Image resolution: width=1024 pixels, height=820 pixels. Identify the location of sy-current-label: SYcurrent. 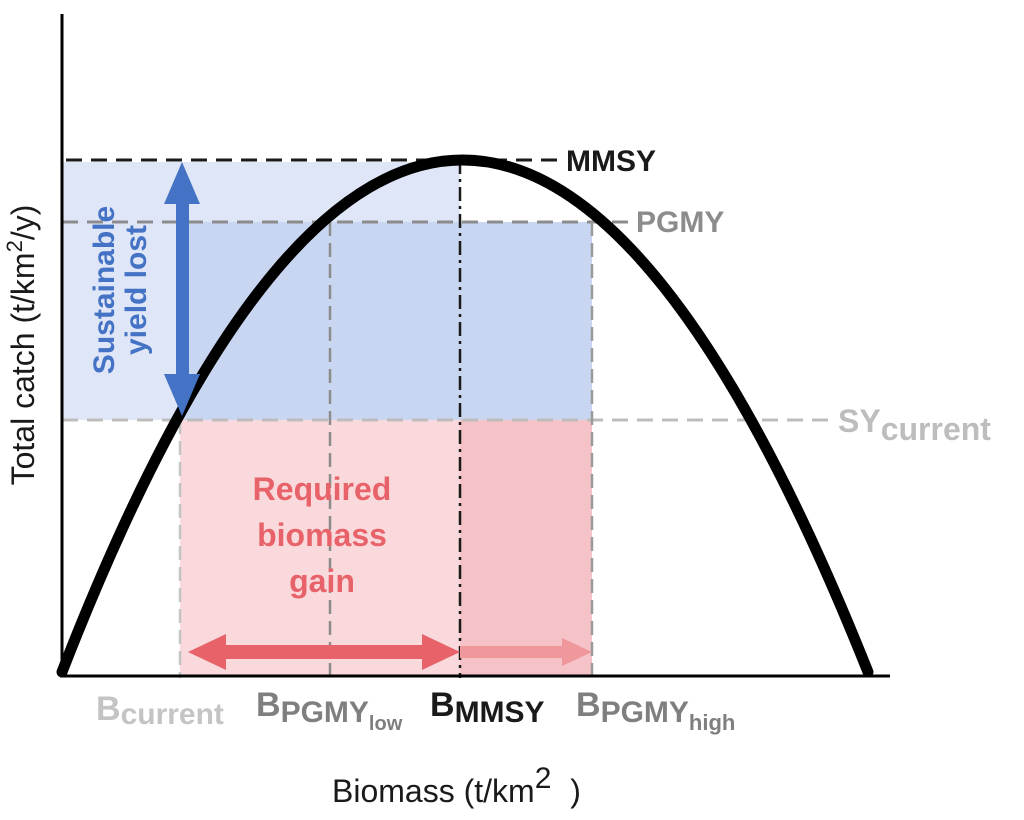
(914, 425).